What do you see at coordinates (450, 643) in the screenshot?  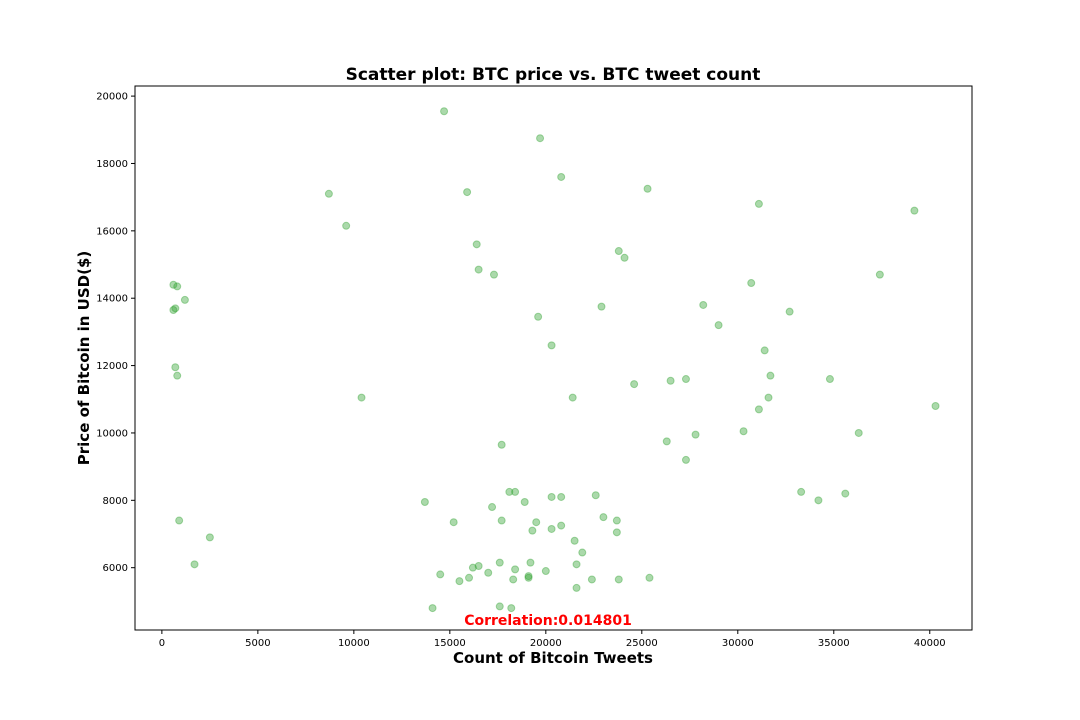 I see `x-tick-label: 15000` at bounding box center [450, 643].